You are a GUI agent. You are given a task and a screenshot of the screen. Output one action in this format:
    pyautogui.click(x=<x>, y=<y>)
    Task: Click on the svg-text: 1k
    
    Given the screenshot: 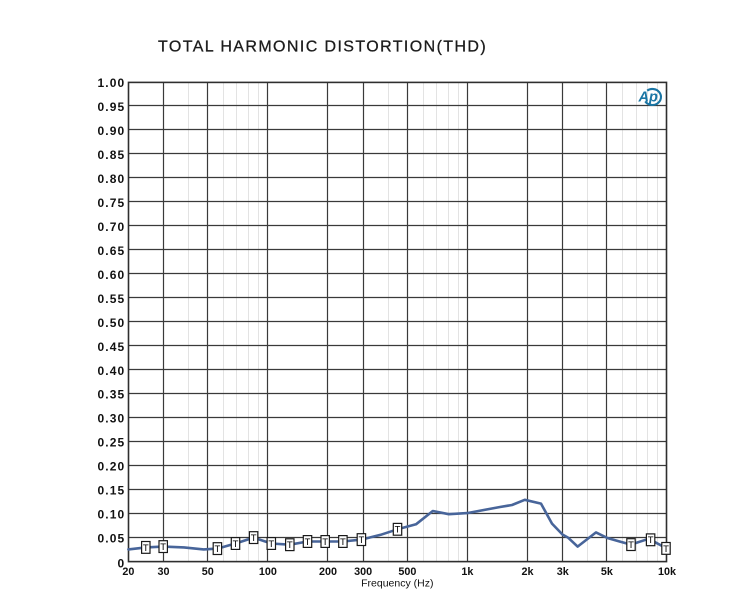 What is the action you would take?
    pyautogui.click(x=467, y=572)
    